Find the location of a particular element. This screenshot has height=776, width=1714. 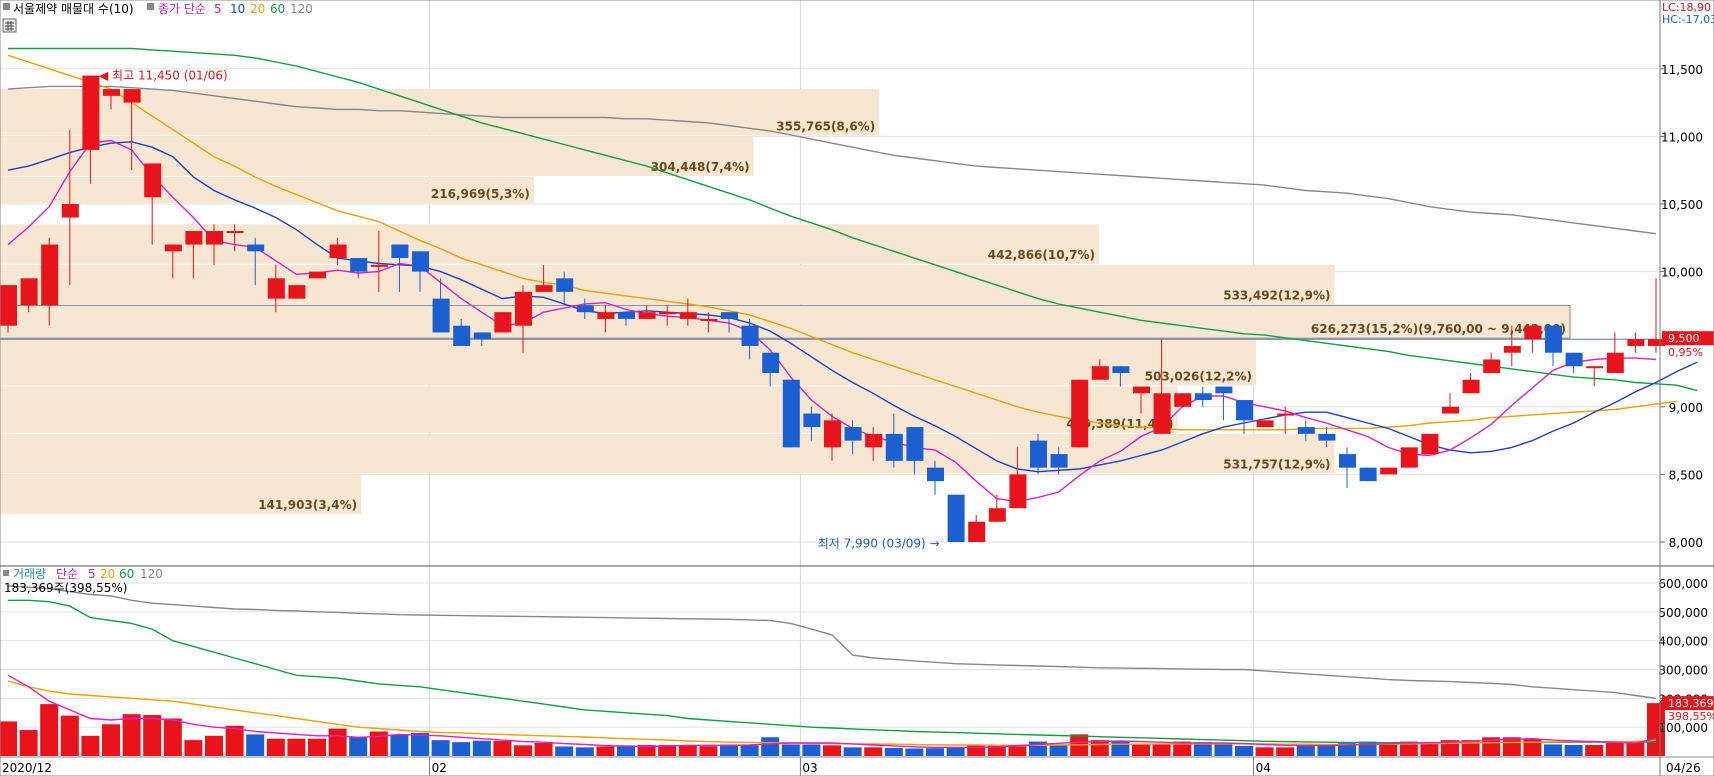

volume-summary: 183,369주(398,55%) is located at coordinates (65, 588).